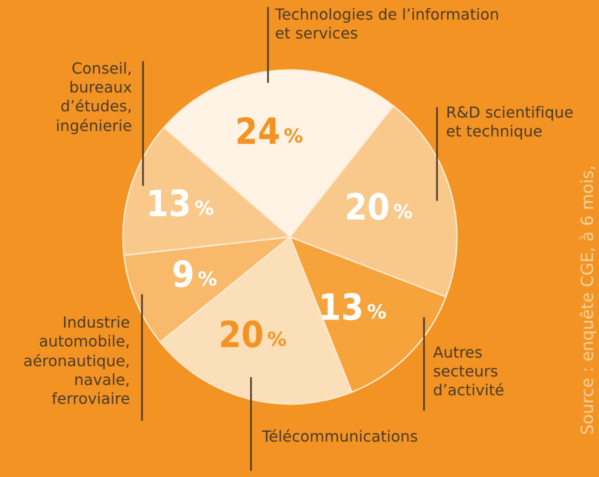 The width and height of the screenshot is (599, 477). Describe the element at coordinates (77, 360) in the screenshot. I see `slice-label: Industrie automobile, aéronautique, navale, ferroviaire` at that location.